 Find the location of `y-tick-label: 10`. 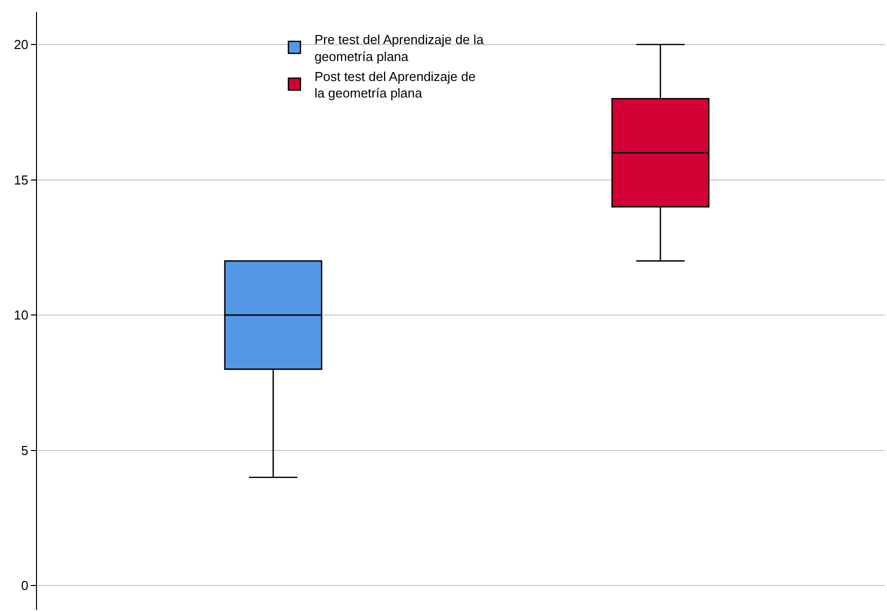

y-tick-label: 10 is located at coordinates (21, 315).